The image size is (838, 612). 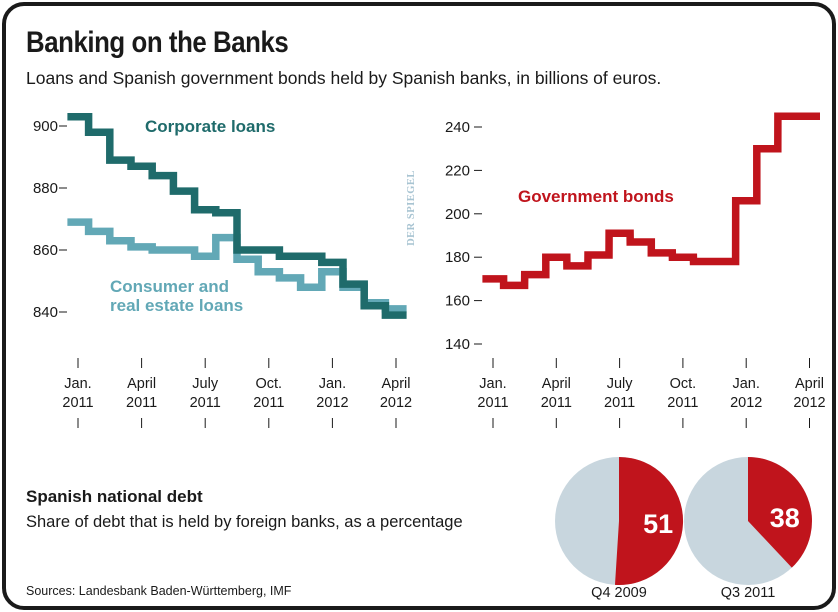 I want to click on pie-period-label: Q4 2009, so click(x=619, y=593).